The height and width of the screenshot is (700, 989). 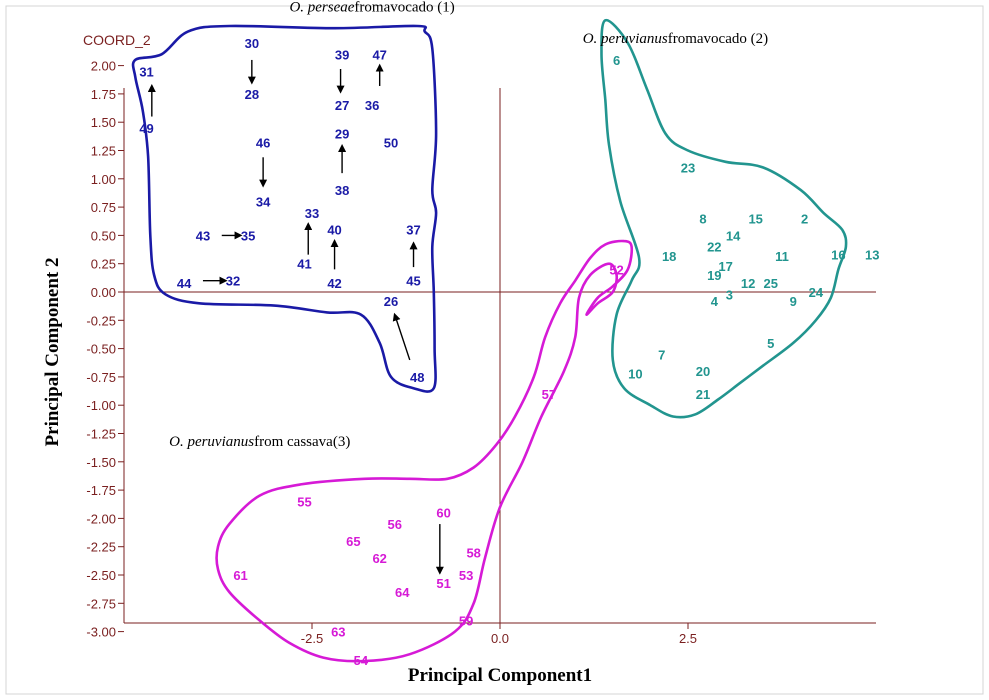 What do you see at coordinates (103, 66) in the screenshot?
I see `y-tick-label: 2.00` at bounding box center [103, 66].